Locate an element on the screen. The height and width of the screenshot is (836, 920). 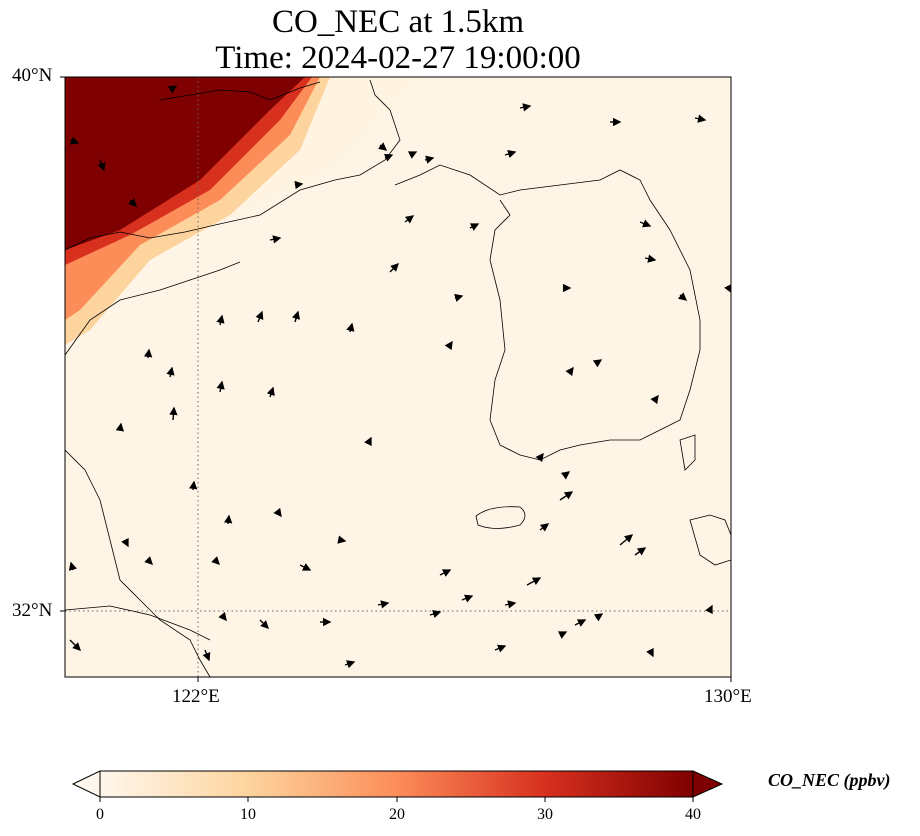
coastline-bohai is located at coordinates (240, 91).